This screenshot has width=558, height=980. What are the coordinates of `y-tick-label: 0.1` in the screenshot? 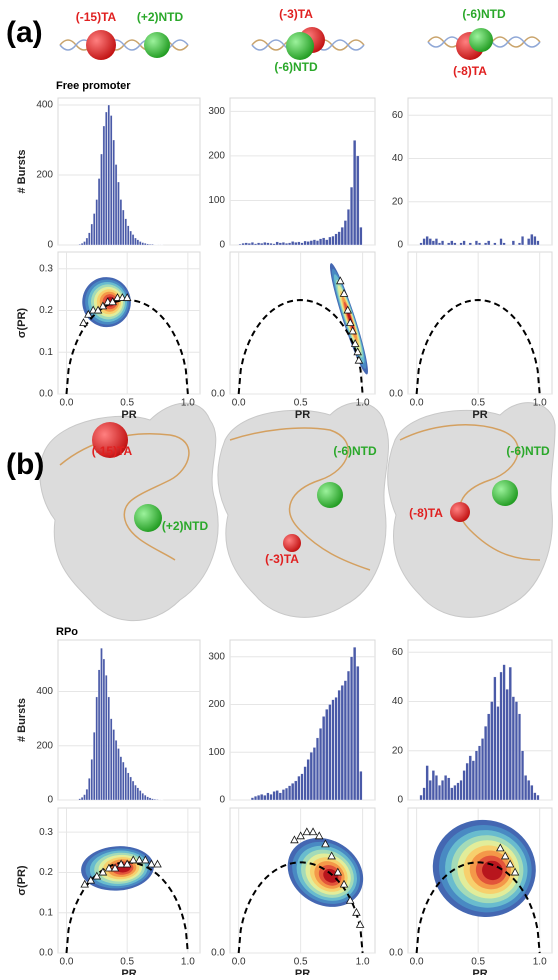 It's located at (46, 352).